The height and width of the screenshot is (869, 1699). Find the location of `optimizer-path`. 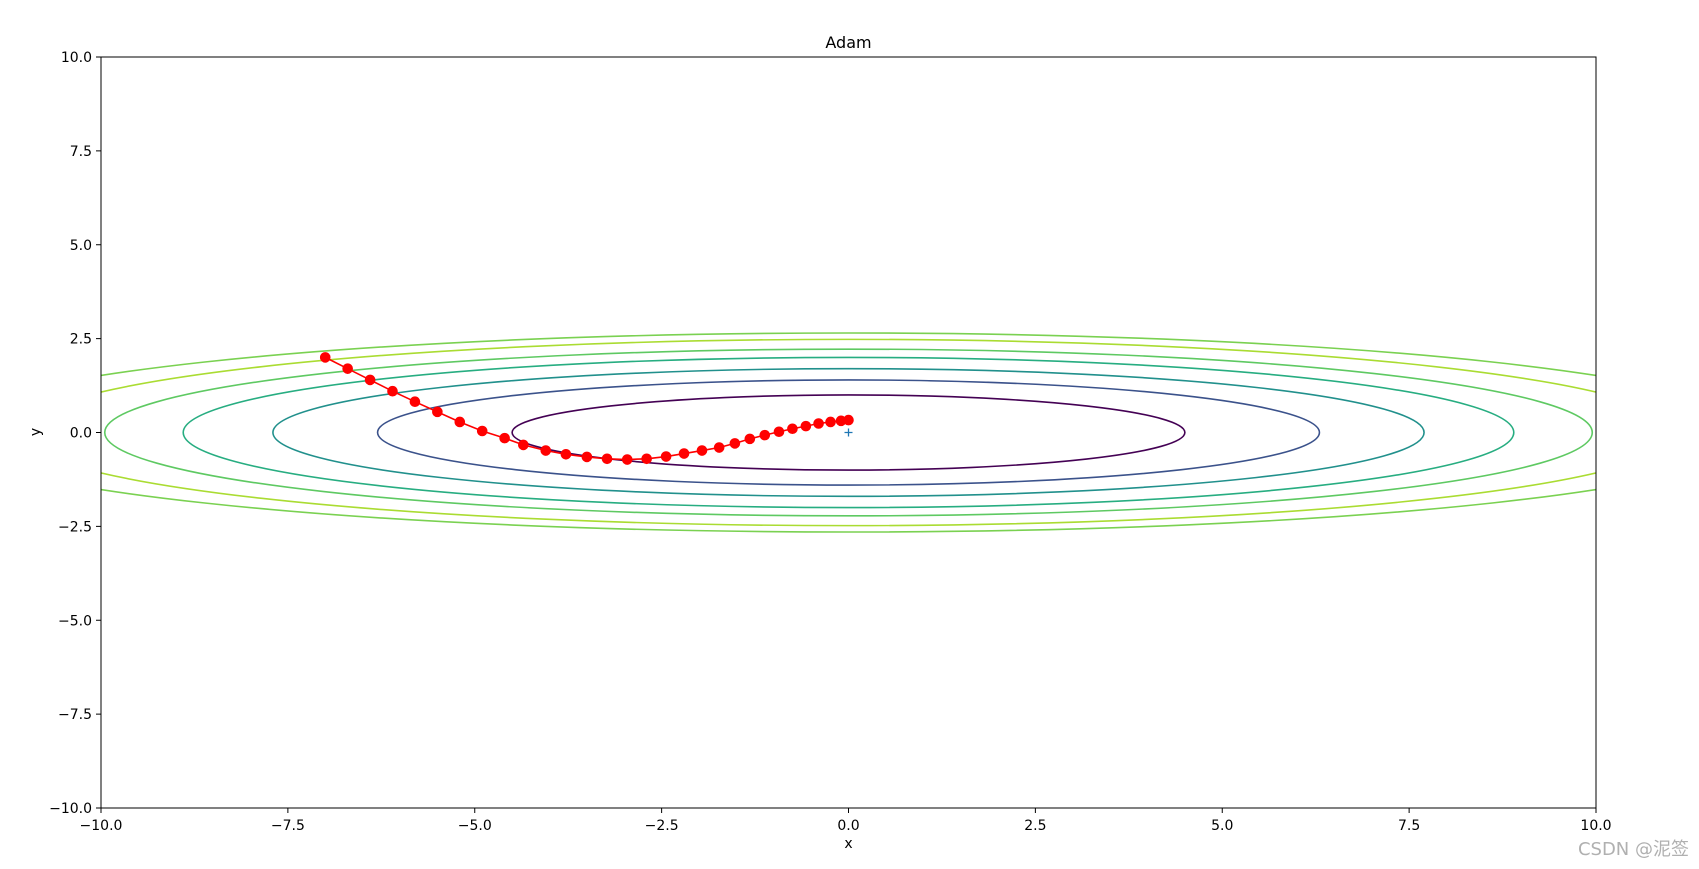

optimizer-path is located at coordinates (586, 408).